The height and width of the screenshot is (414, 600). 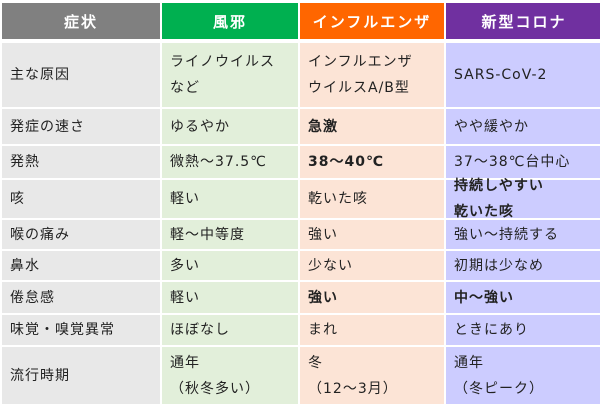 I want to click on table-cell-flu: まれ, so click(x=372, y=330).